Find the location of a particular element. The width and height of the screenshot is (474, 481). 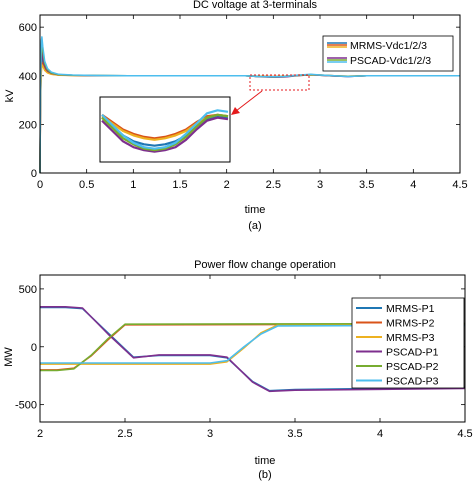

series-line-pscad-p2 is located at coordinates (253, 347).